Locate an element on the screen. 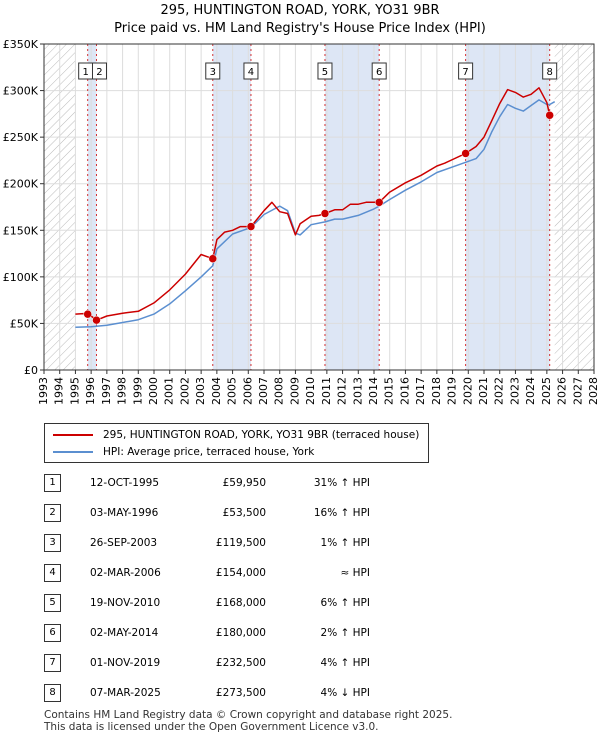  sale-date: 19-NOV-2010 is located at coordinates (125, 603).